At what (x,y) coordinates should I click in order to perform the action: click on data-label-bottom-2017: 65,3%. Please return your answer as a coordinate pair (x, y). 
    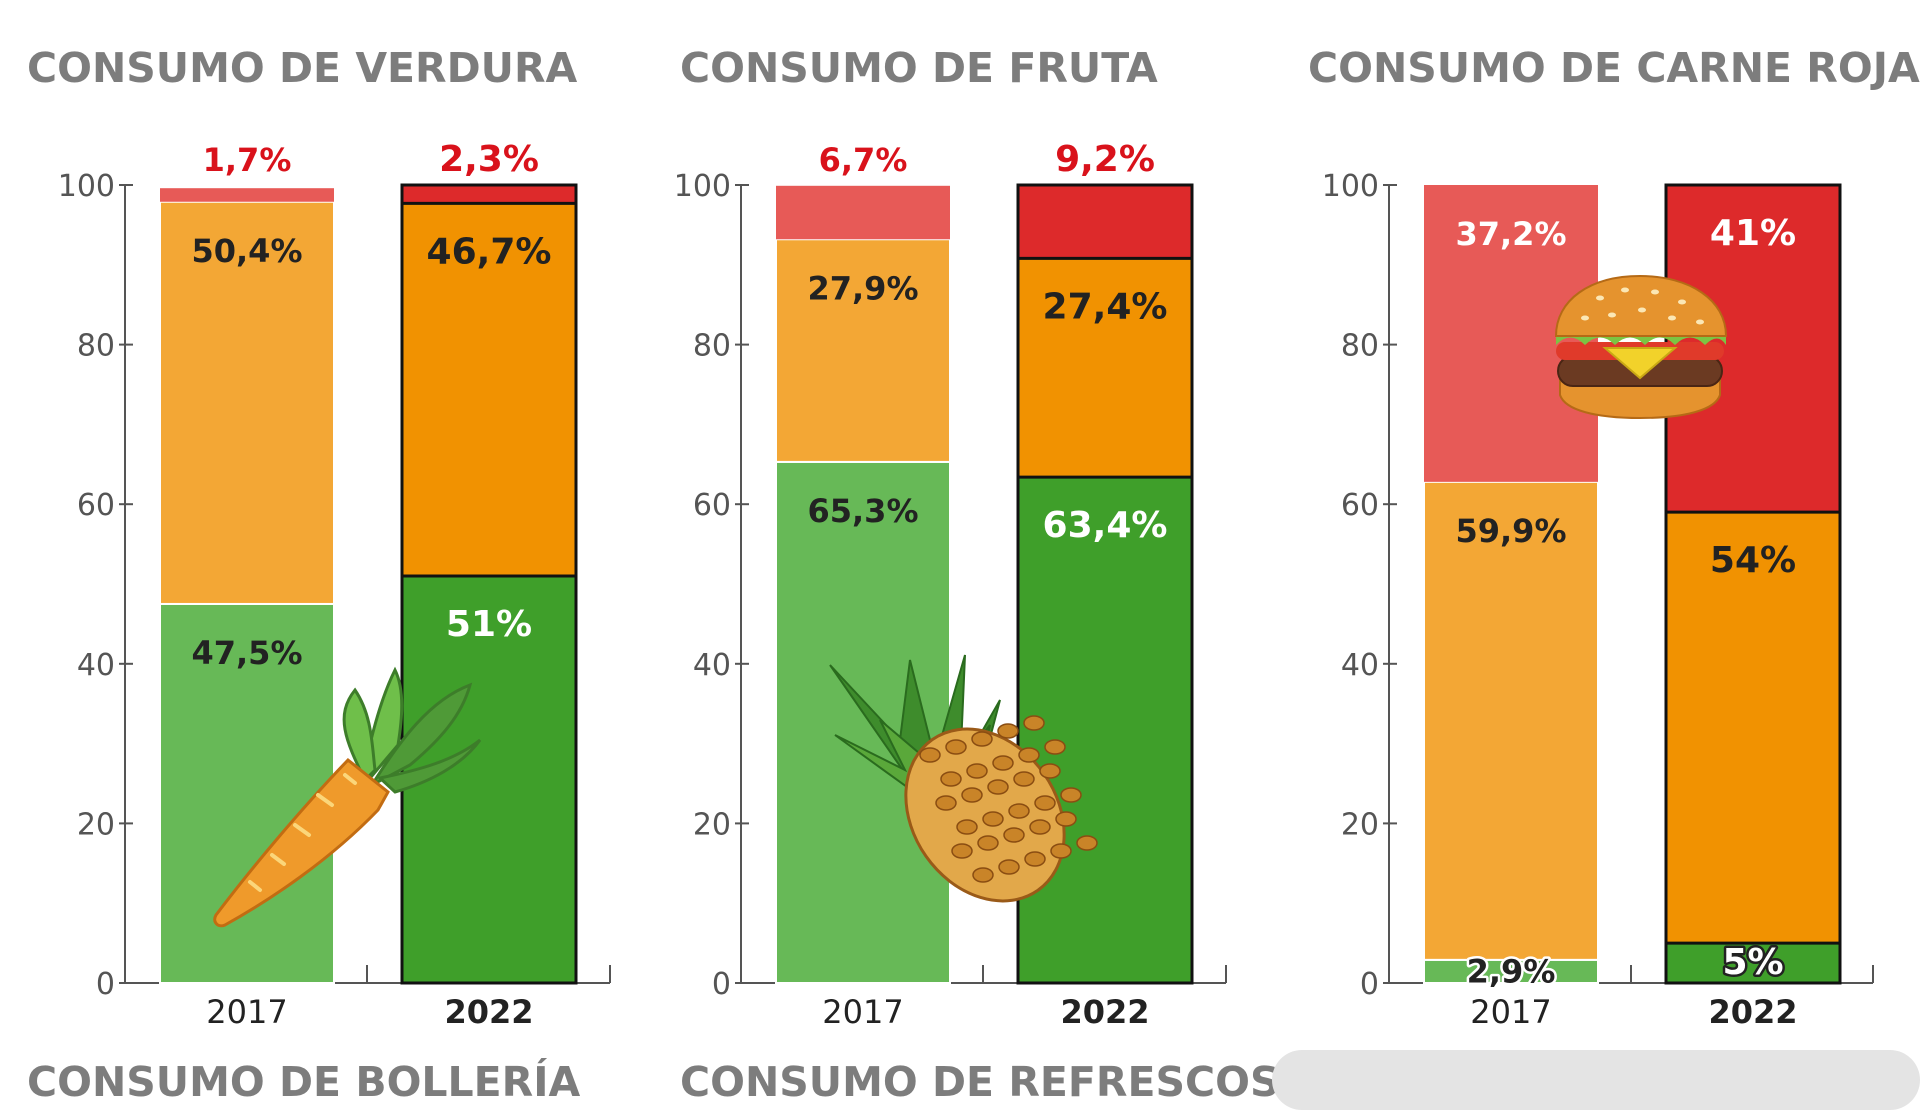
    Looking at the image, I should click on (862, 511).